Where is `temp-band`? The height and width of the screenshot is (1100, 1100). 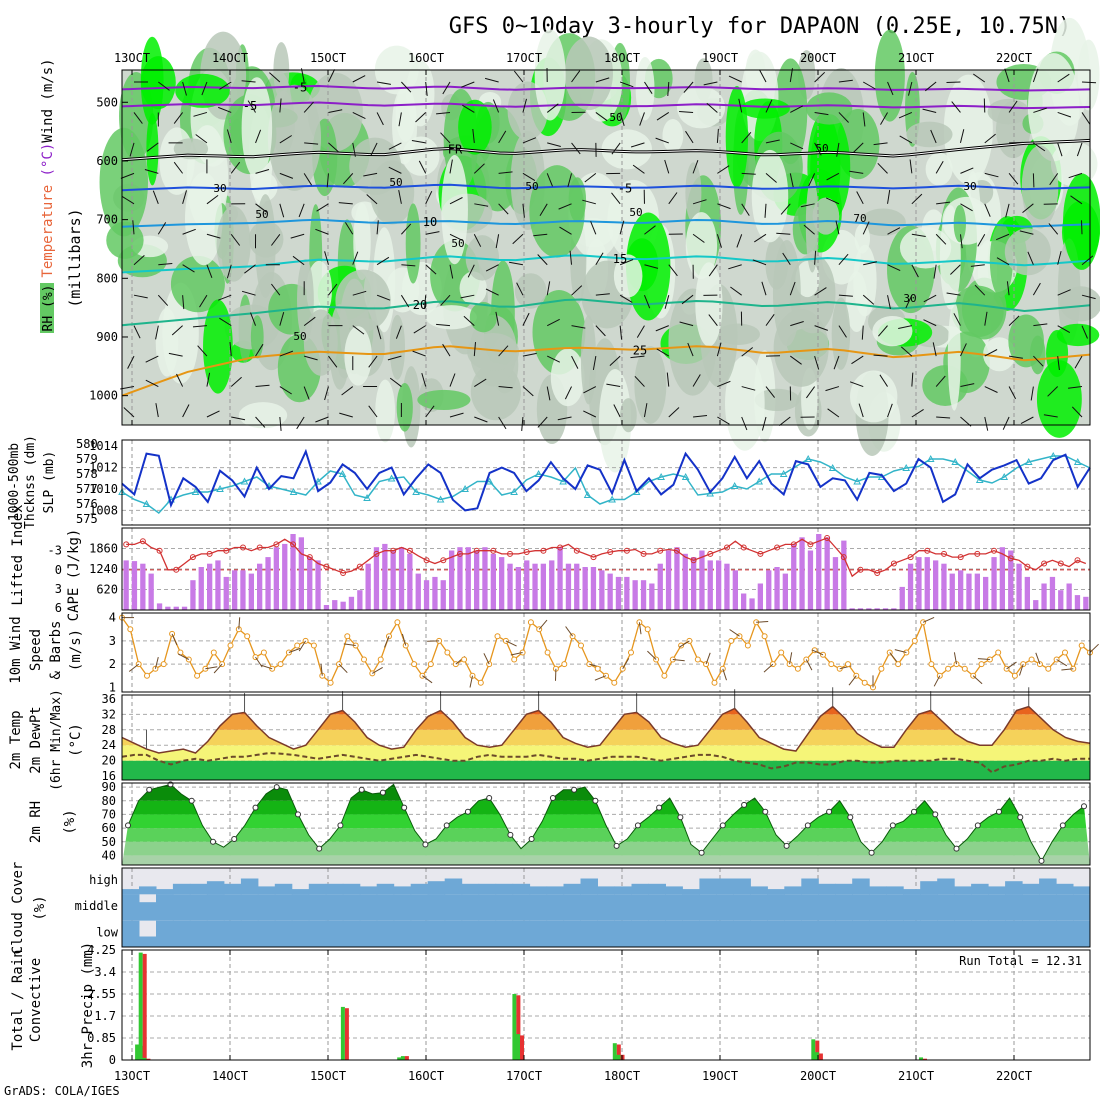 temp-band is located at coordinates (606, 722).